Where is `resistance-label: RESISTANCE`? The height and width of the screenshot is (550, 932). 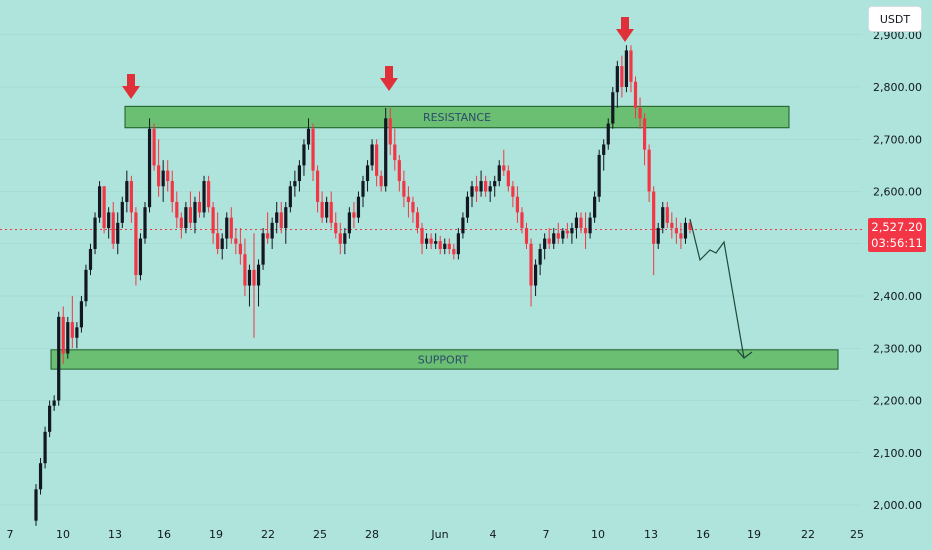 resistance-label: RESISTANCE is located at coordinates (457, 117).